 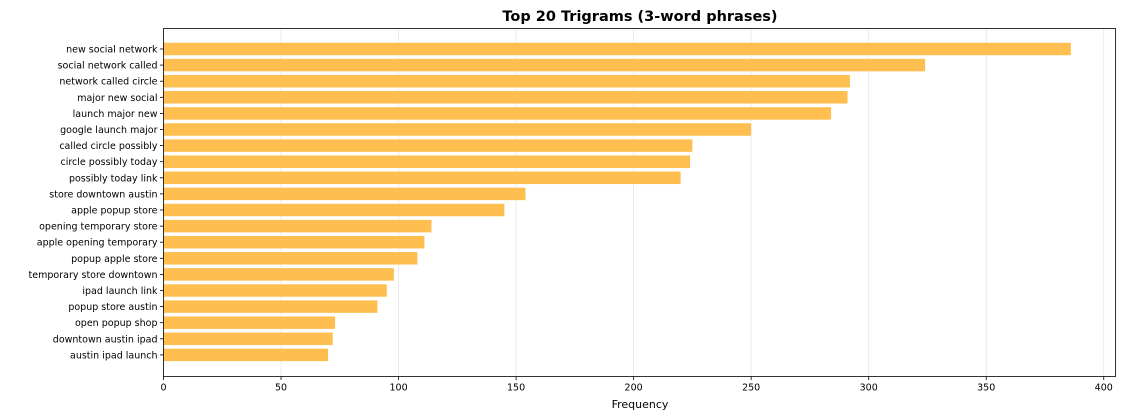 I want to click on category-label: popup apple store, so click(x=114, y=259).